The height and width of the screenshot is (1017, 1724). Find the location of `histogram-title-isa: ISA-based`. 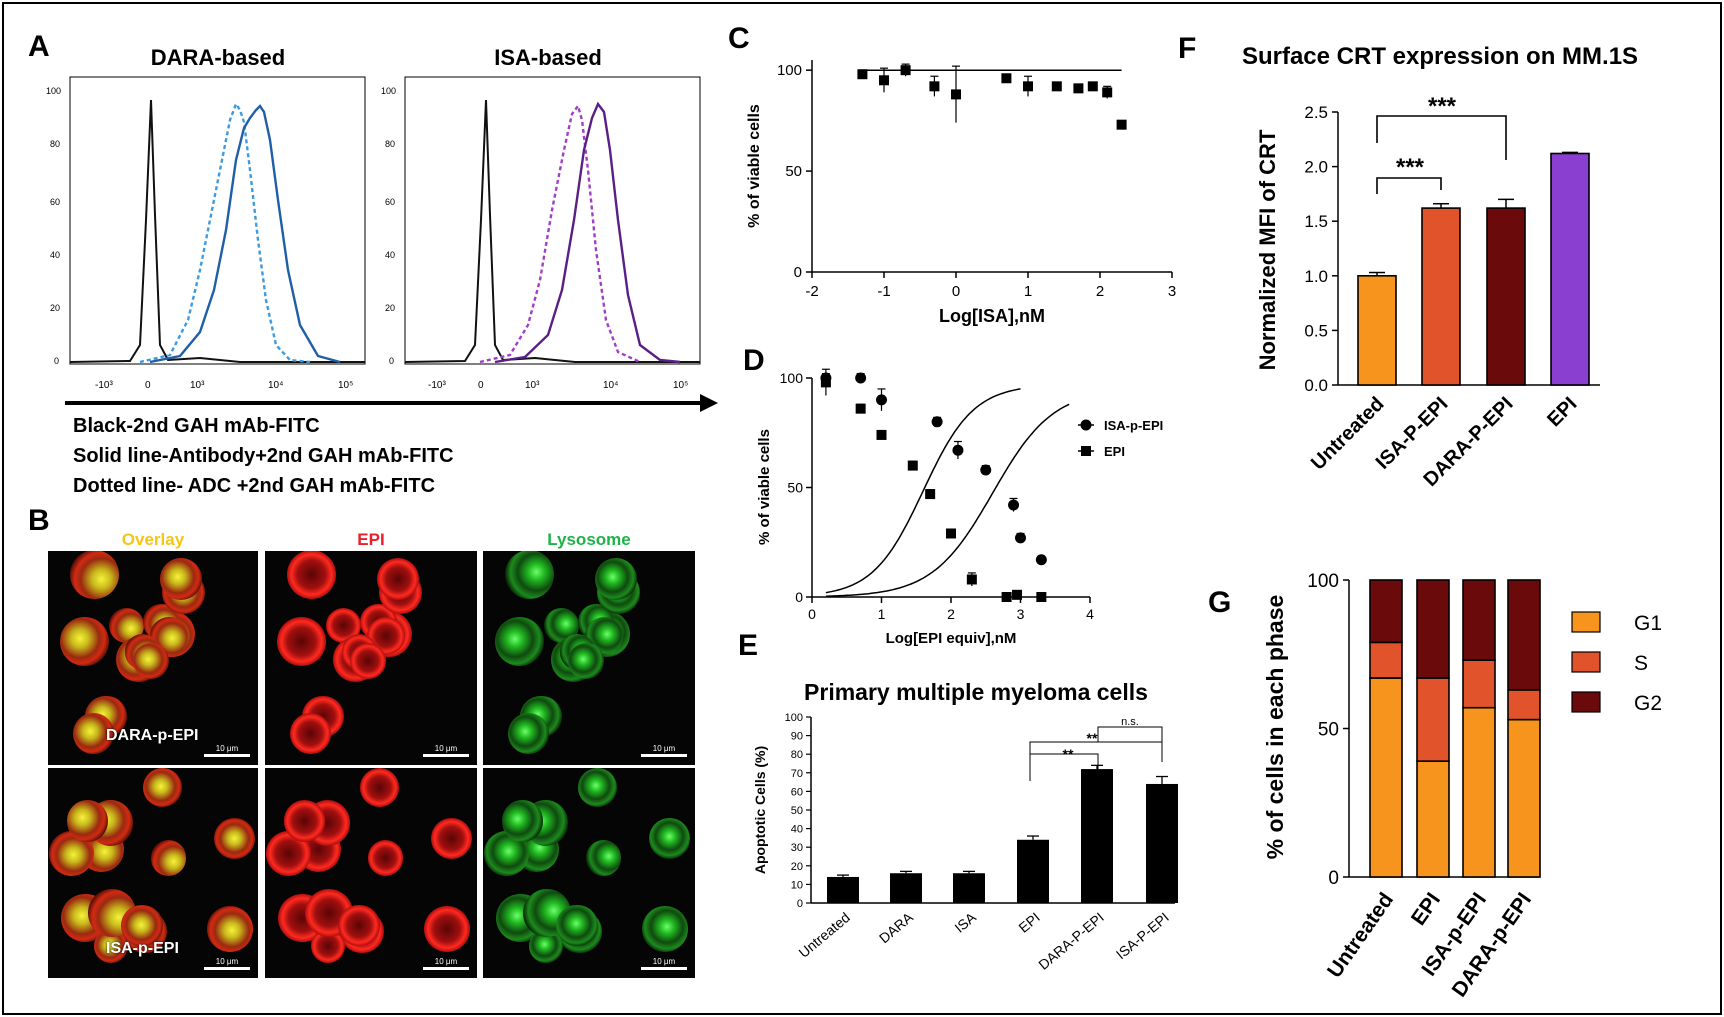

histogram-title-isa: ISA-based is located at coordinates (548, 57).